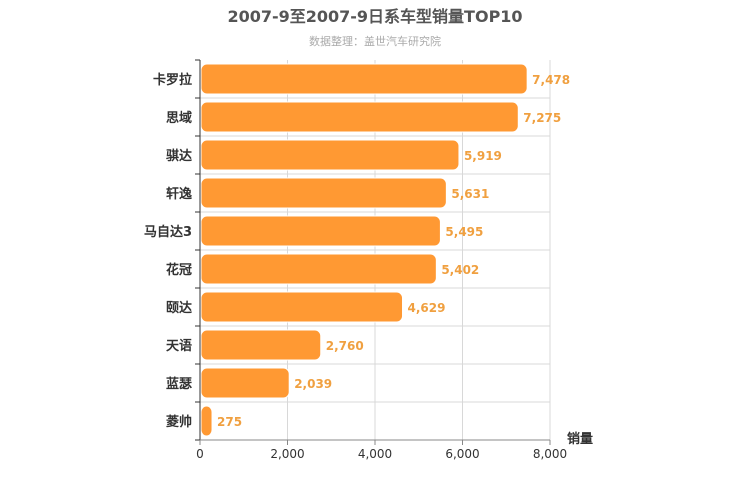 The height and width of the screenshot is (504, 750). What do you see at coordinates (179, 118) in the screenshot?
I see `category-label: 思域` at bounding box center [179, 118].